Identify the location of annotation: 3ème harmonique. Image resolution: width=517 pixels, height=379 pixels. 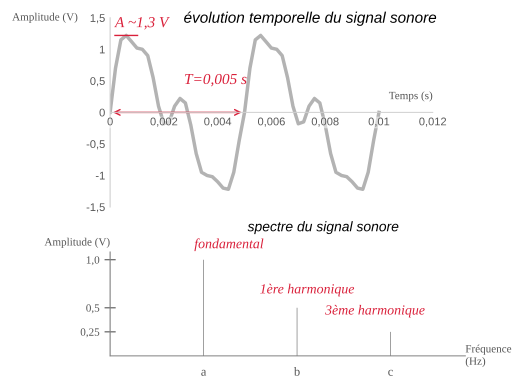
(375, 311).